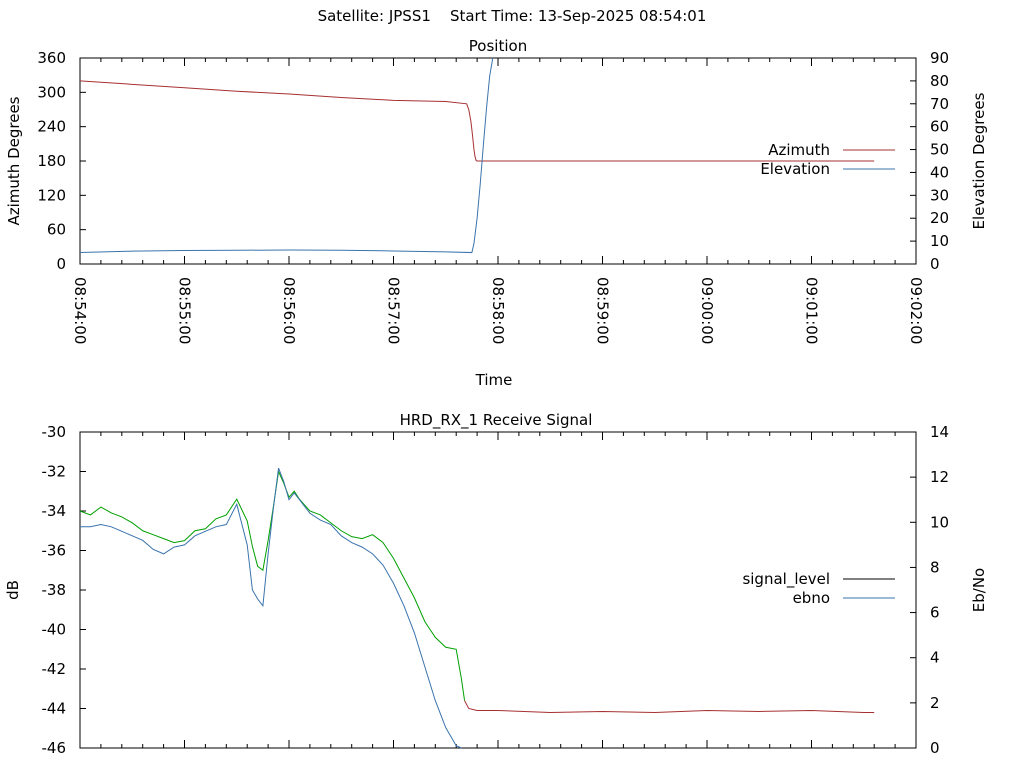 The width and height of the screenshot is (1024, 768). I want to click on position-y-left-tick-label: 180, so click(51, 161).